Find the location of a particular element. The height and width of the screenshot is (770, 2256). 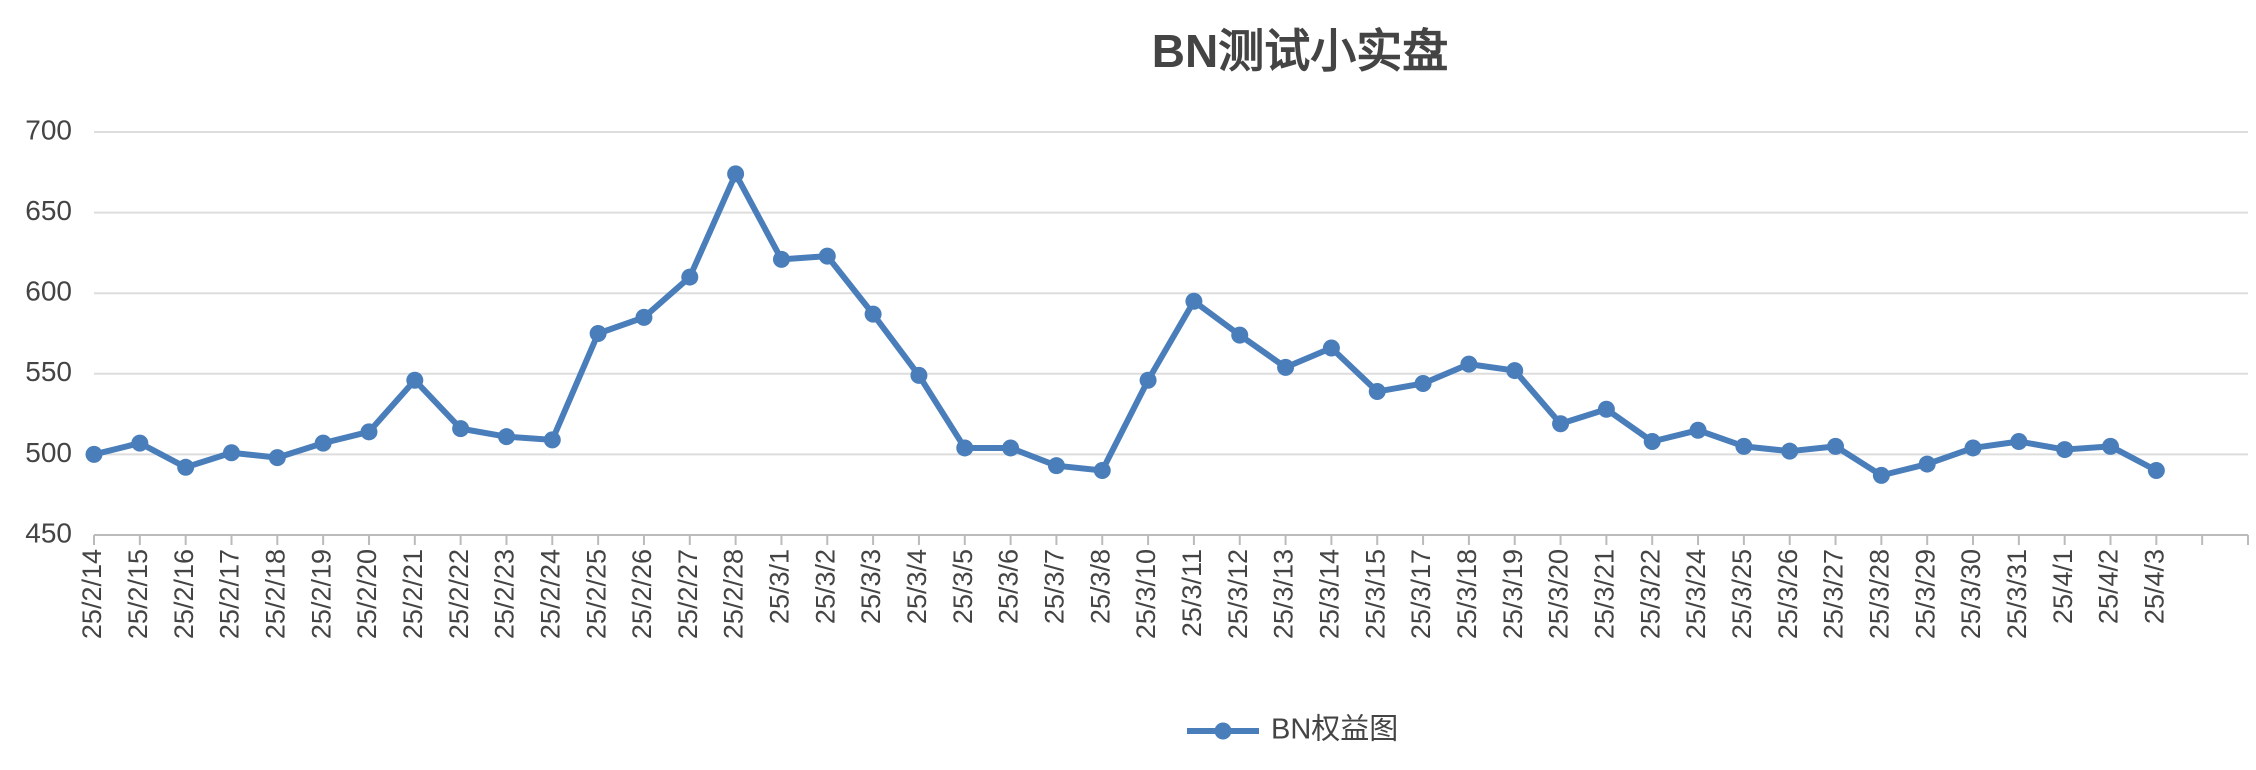

x-tick-label: 25/4/2 is located at coordinates (2109, 586).